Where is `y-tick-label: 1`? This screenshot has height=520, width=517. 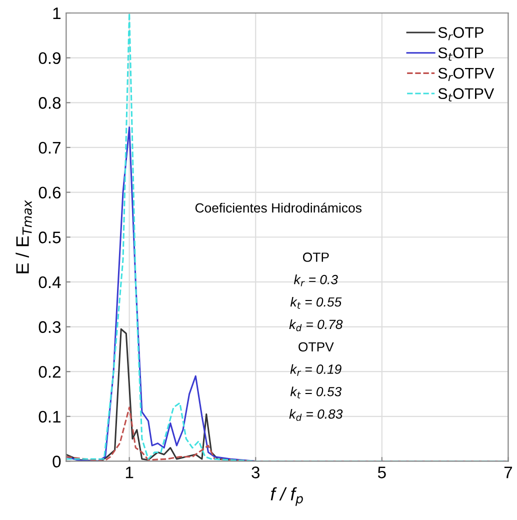
y-tick-label: 1 is located at coordinates (56, 14).